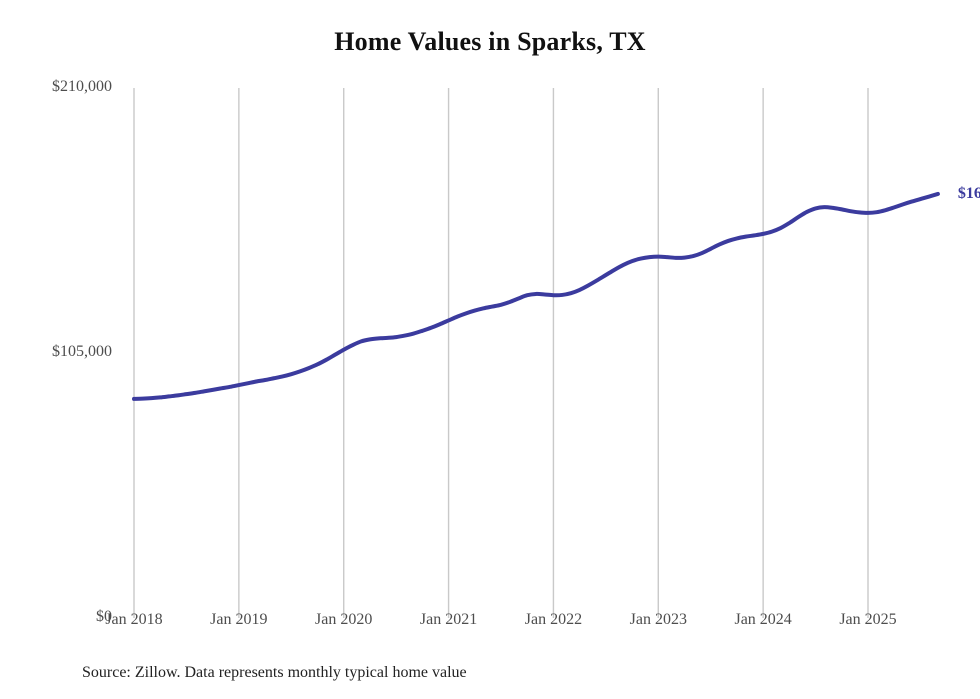 The height and width of the screenshot is (699, 980). I want to click on y-tick-label: $0, so click(104, 616).